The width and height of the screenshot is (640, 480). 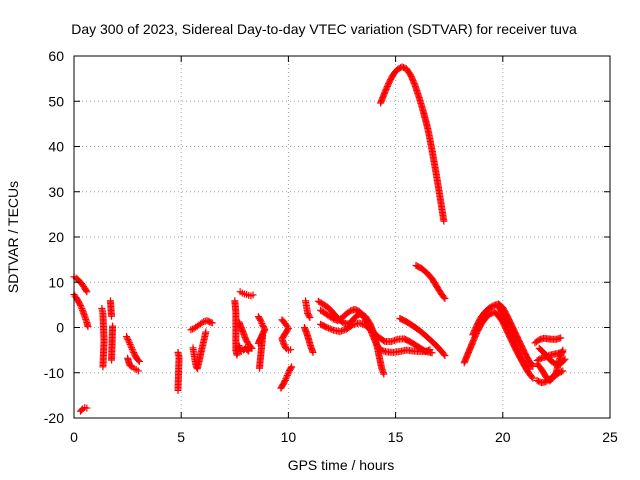 I want to click on y-tick-label: -10, so click(x=54, y=373).